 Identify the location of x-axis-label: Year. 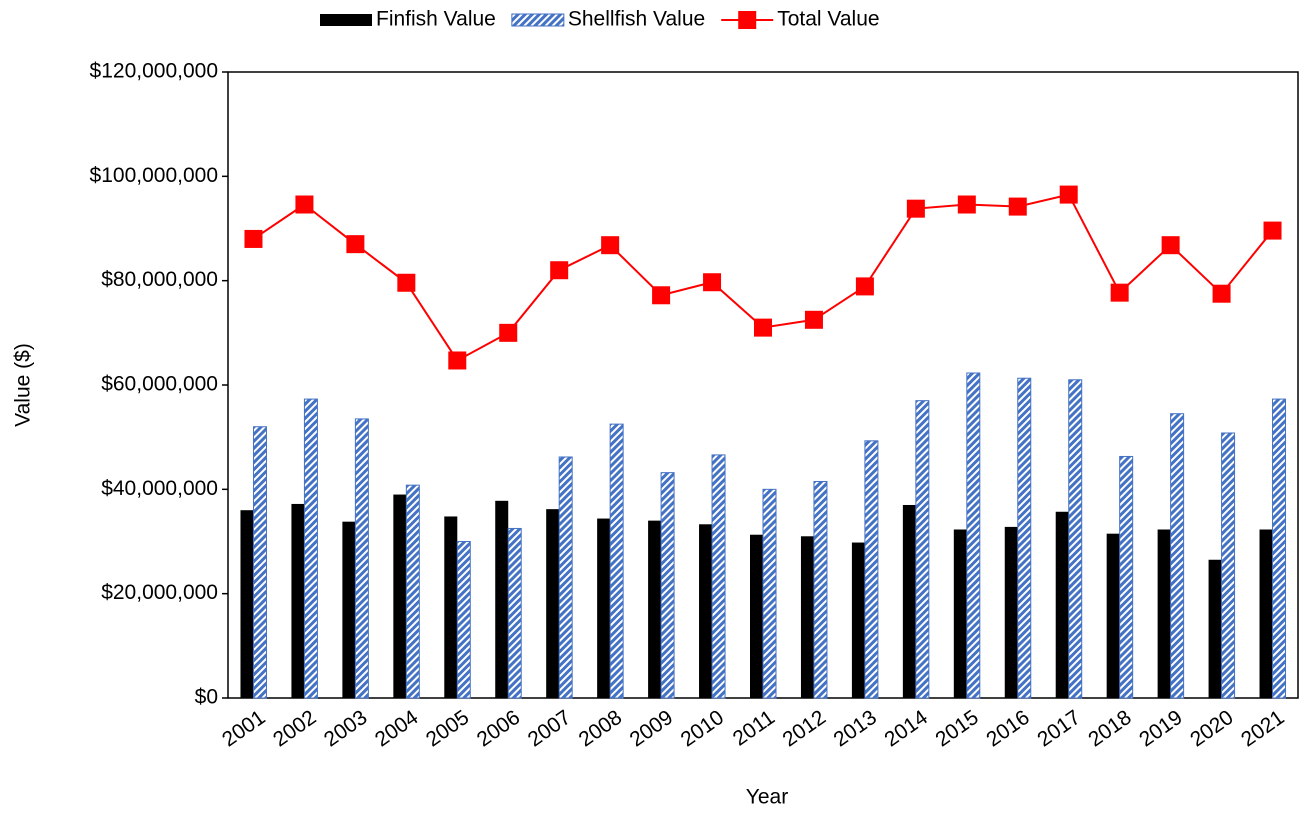
(767, 797).